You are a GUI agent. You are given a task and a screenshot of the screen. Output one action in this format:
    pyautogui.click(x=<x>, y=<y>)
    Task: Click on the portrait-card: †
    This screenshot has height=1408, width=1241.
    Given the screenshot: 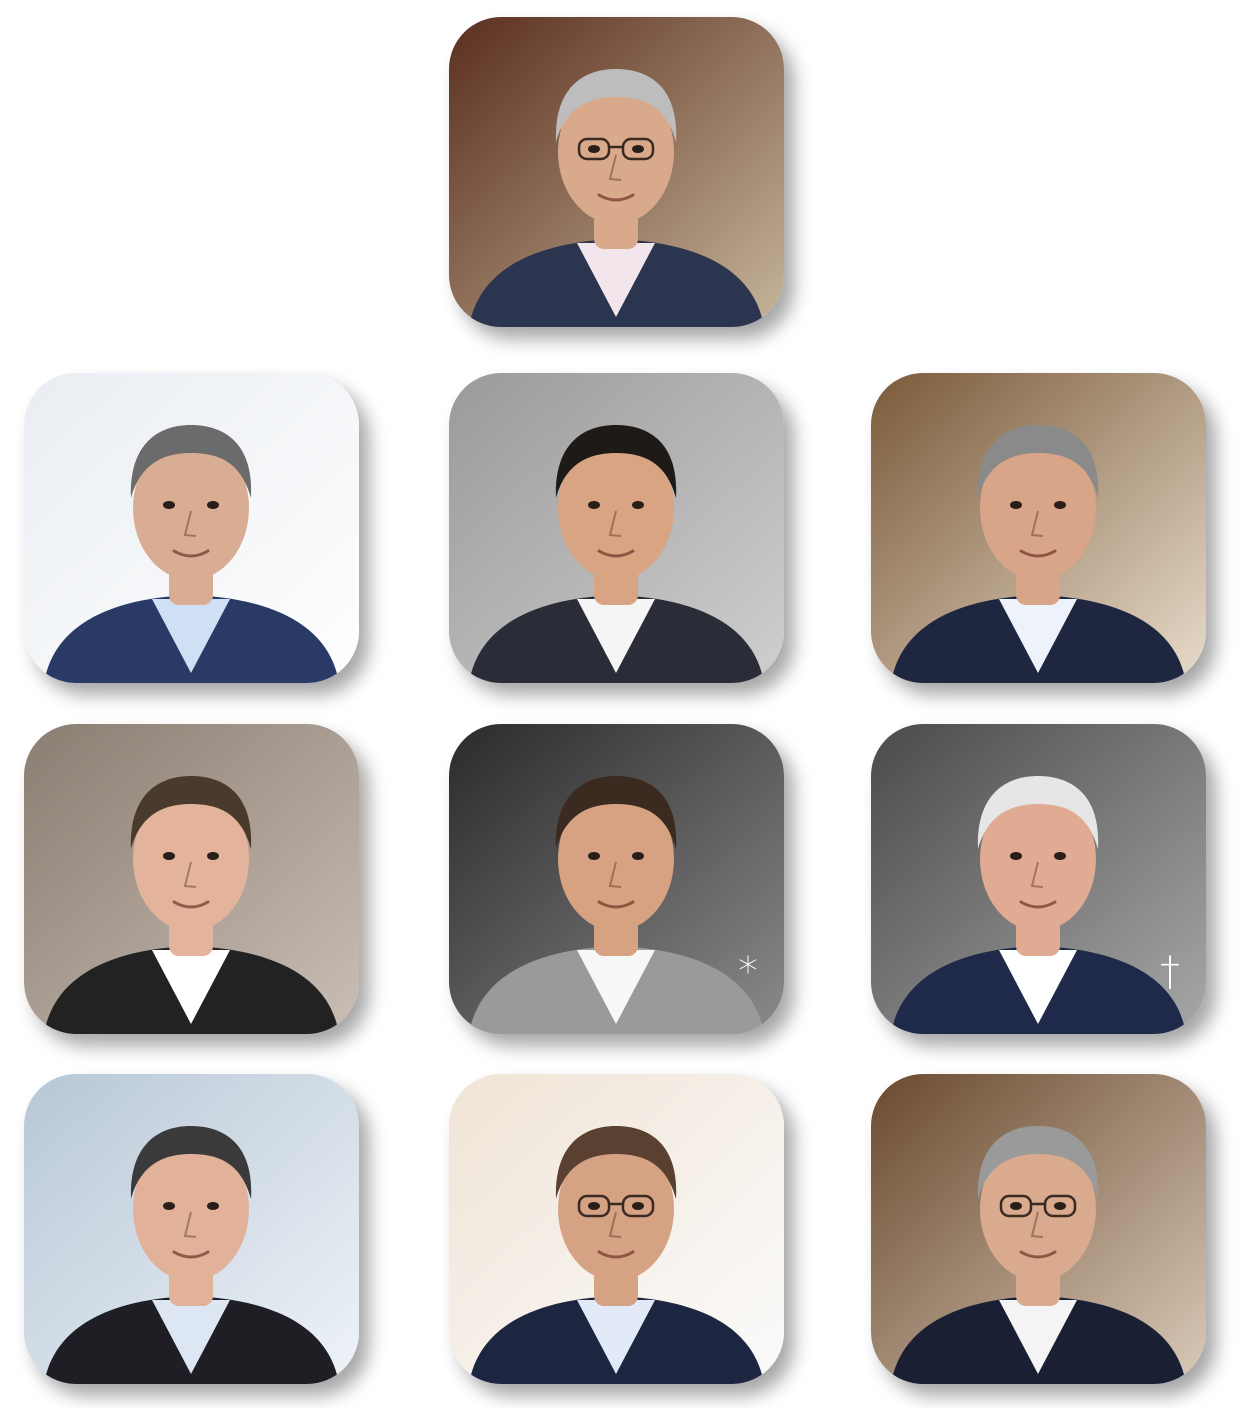 What is the action you would take?
    pyautogui.click(x=1038, y=879)
    